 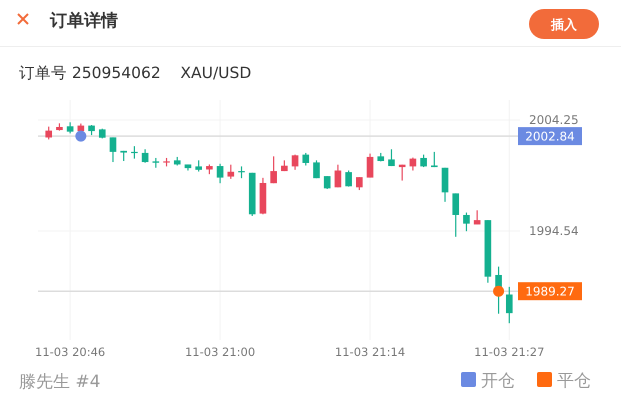 What do you see at coordinates (550, 291) in the screenshot?
I see `ref-line-label: 1989.27` at bounding box center [550, 291].